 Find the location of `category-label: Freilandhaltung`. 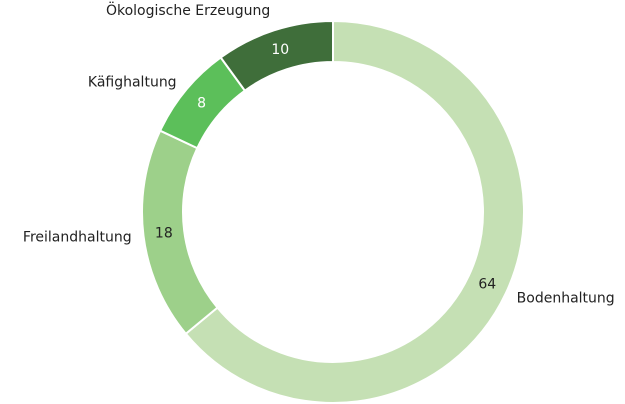

category-label: Freilandhaltung is located at coordinates (77, 237).